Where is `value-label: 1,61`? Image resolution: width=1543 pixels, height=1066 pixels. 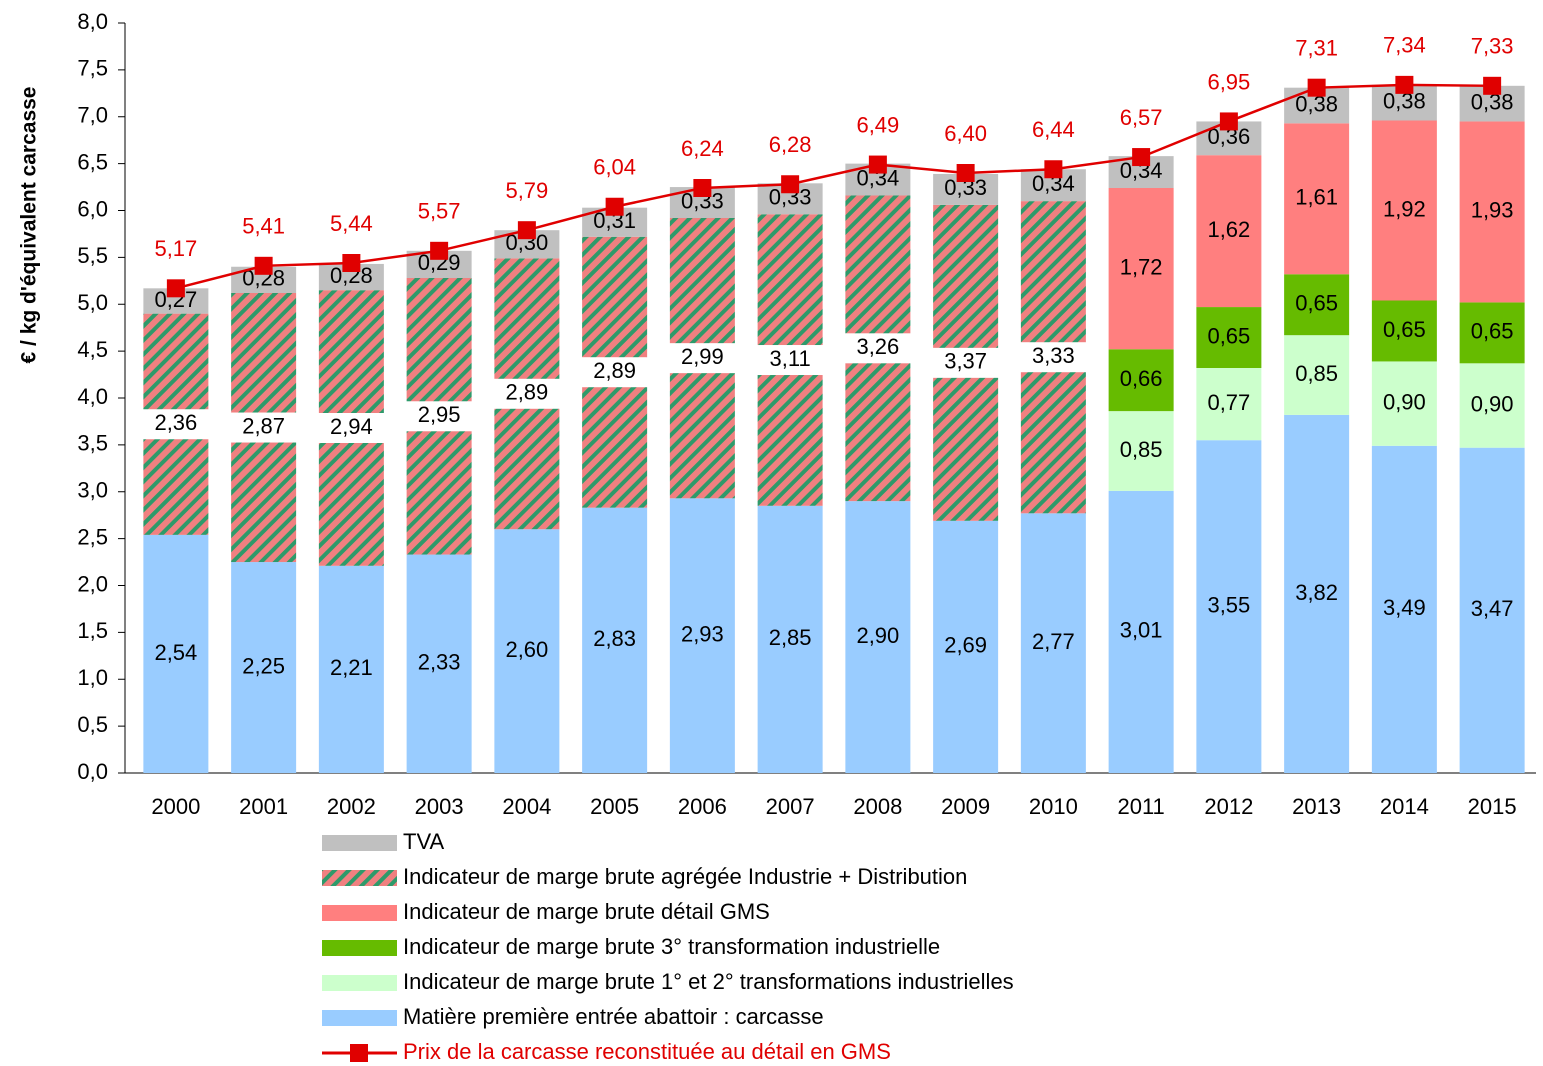 value-label: 1,61 is located at coordinates (1316, 197).